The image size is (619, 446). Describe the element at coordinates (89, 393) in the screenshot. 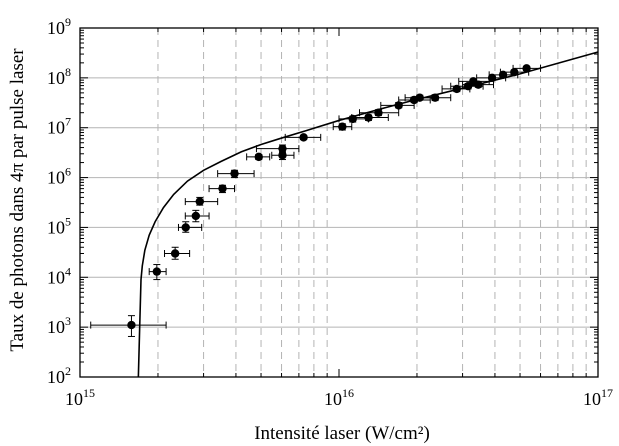

I see `x-tick-label-exponent: 15` at that location.